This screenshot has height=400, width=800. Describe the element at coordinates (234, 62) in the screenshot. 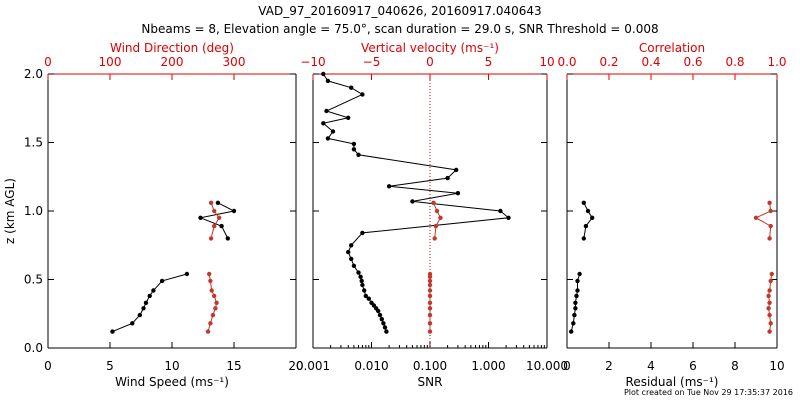

I see `top-tick-label: 300` at that location.